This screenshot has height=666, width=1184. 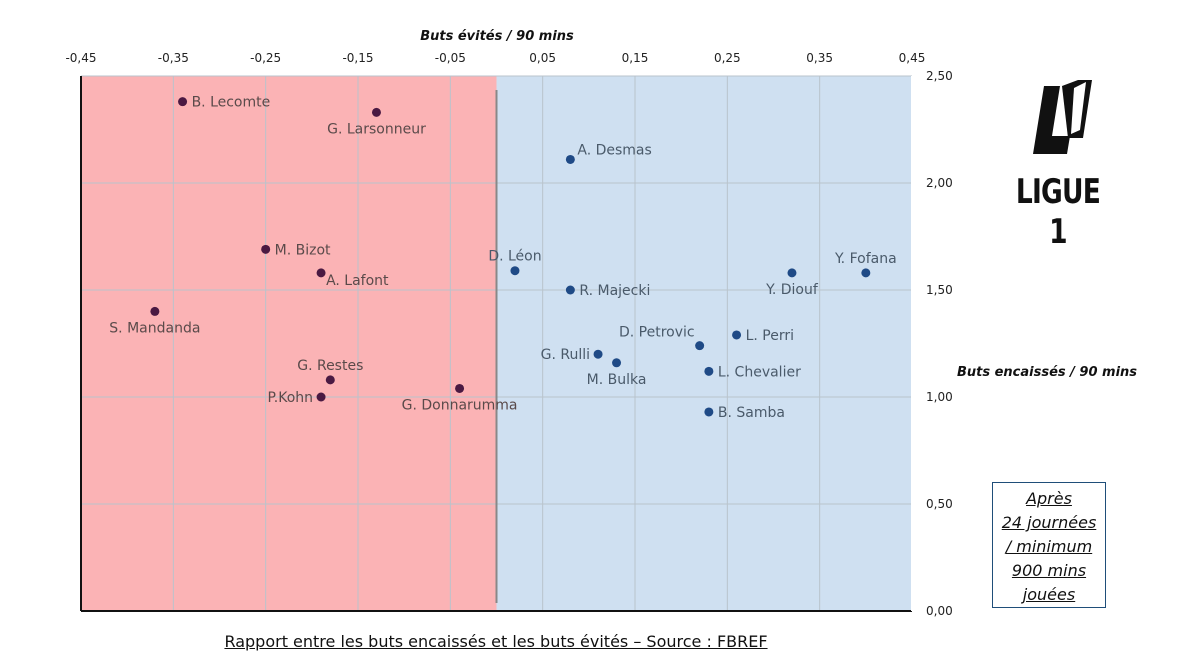 I want to click on data-point-label: L. Perri, so click(x=770, y=336).